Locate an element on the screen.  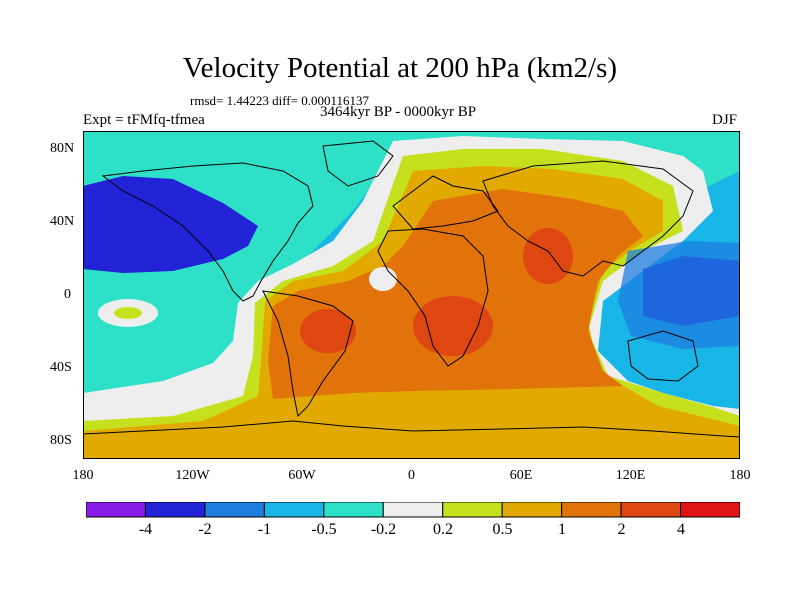
colorbar-label-neg4: -4 is located at coordinates (145, 529).